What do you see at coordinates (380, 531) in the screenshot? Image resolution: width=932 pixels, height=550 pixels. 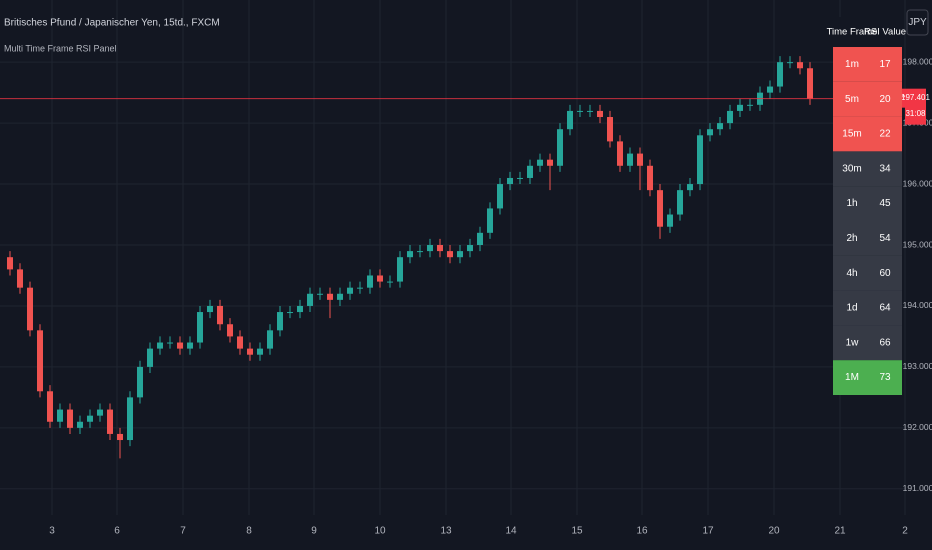 I see `x-tick-label: 10` at bounding box center [380, 531].